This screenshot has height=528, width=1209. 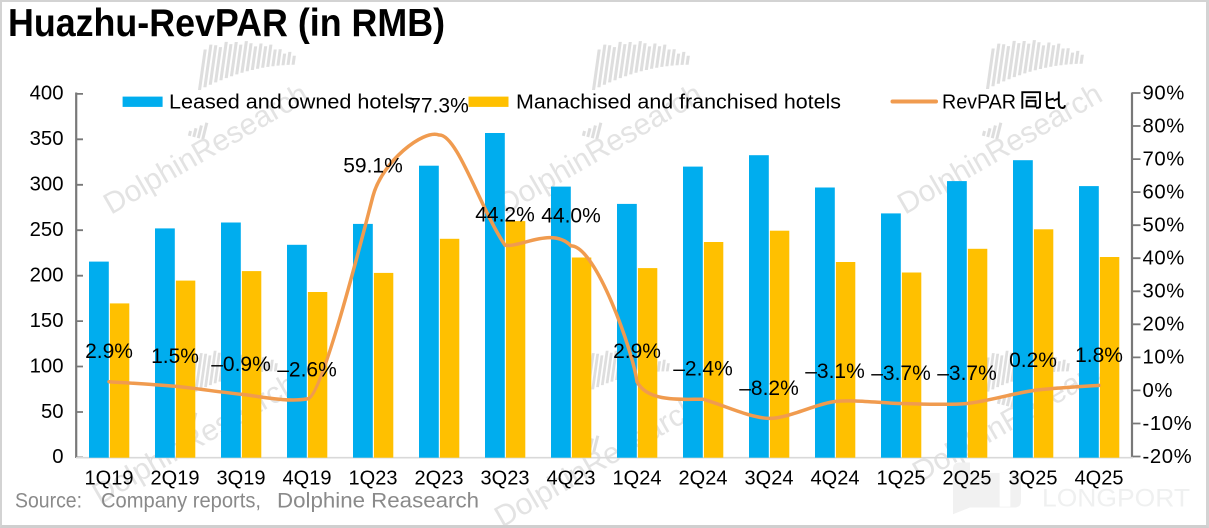 I want to click on svg-text: RevPAR, so click(x=979, y=102).